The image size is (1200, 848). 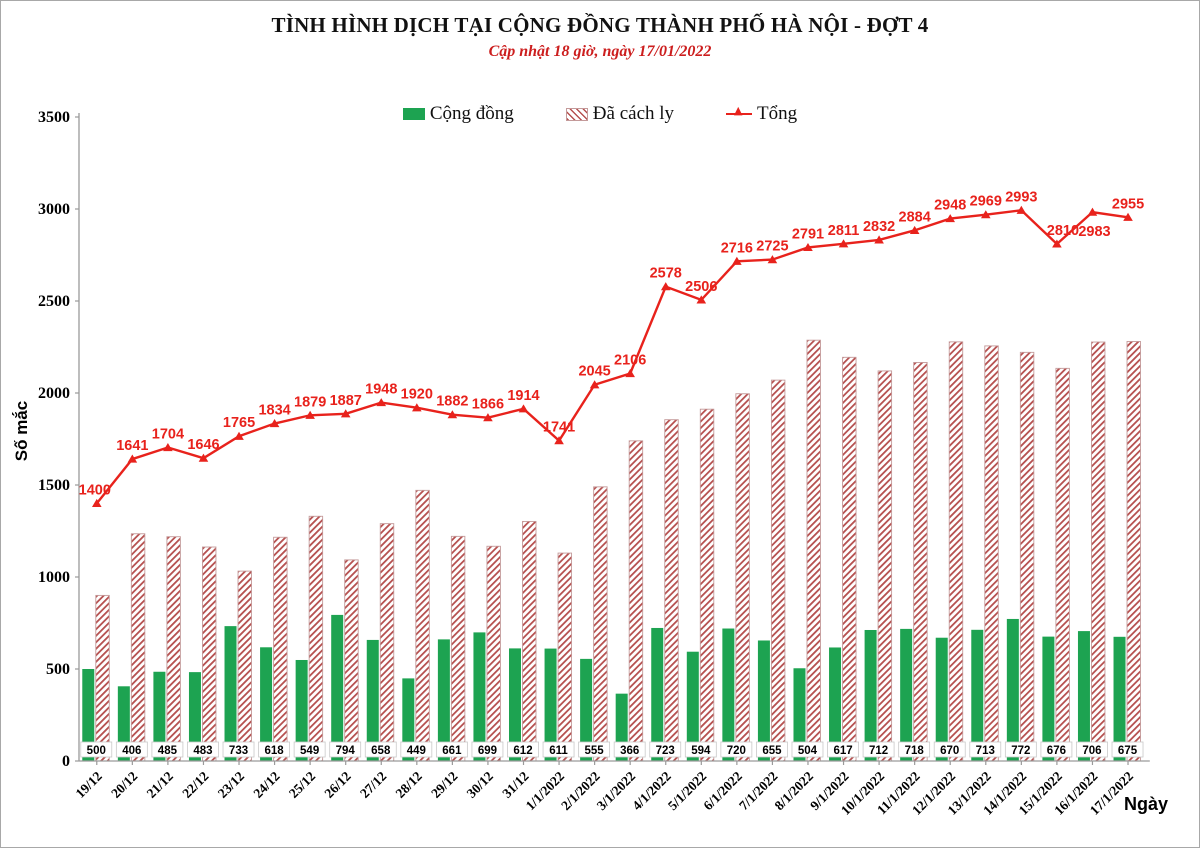 I want to click on x-date-label: 6/1/2022, so click(x=722, y=790).